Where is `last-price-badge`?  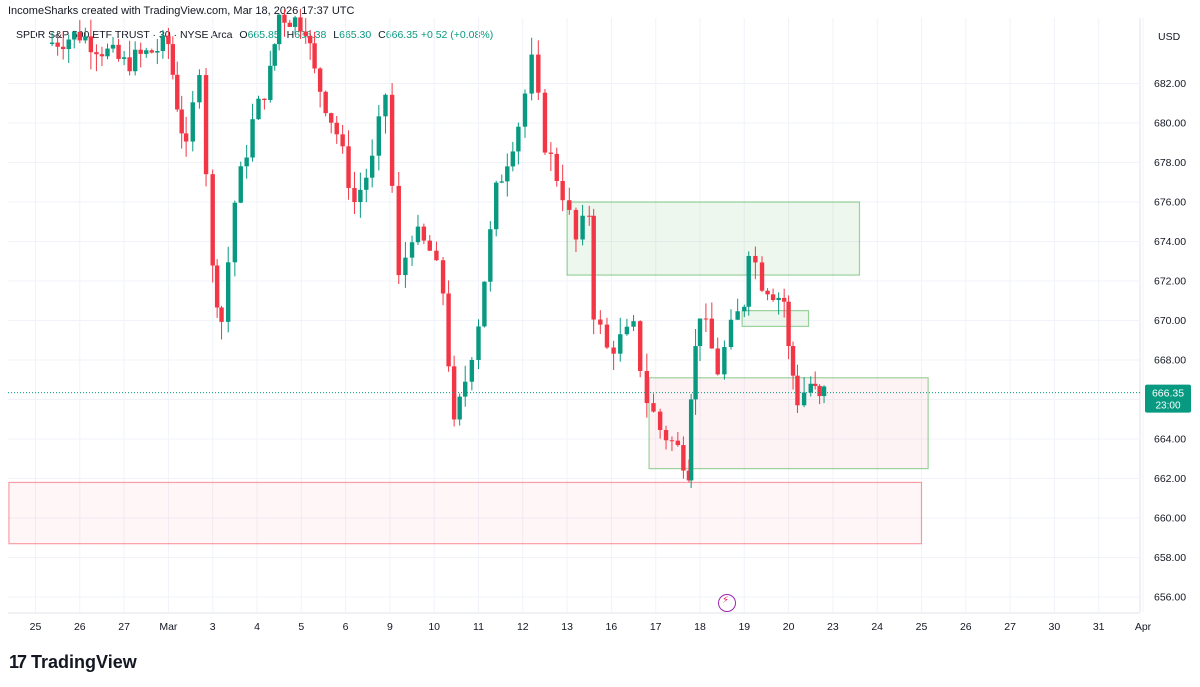 last-price-badge is located at coordinates (1168, 398).